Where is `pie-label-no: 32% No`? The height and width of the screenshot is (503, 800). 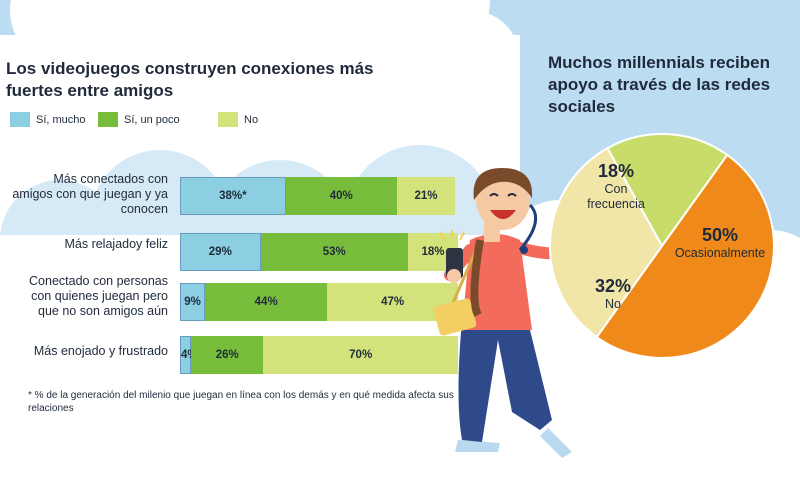 pie-label-no: 32% No is located at coordinates (613, 293).